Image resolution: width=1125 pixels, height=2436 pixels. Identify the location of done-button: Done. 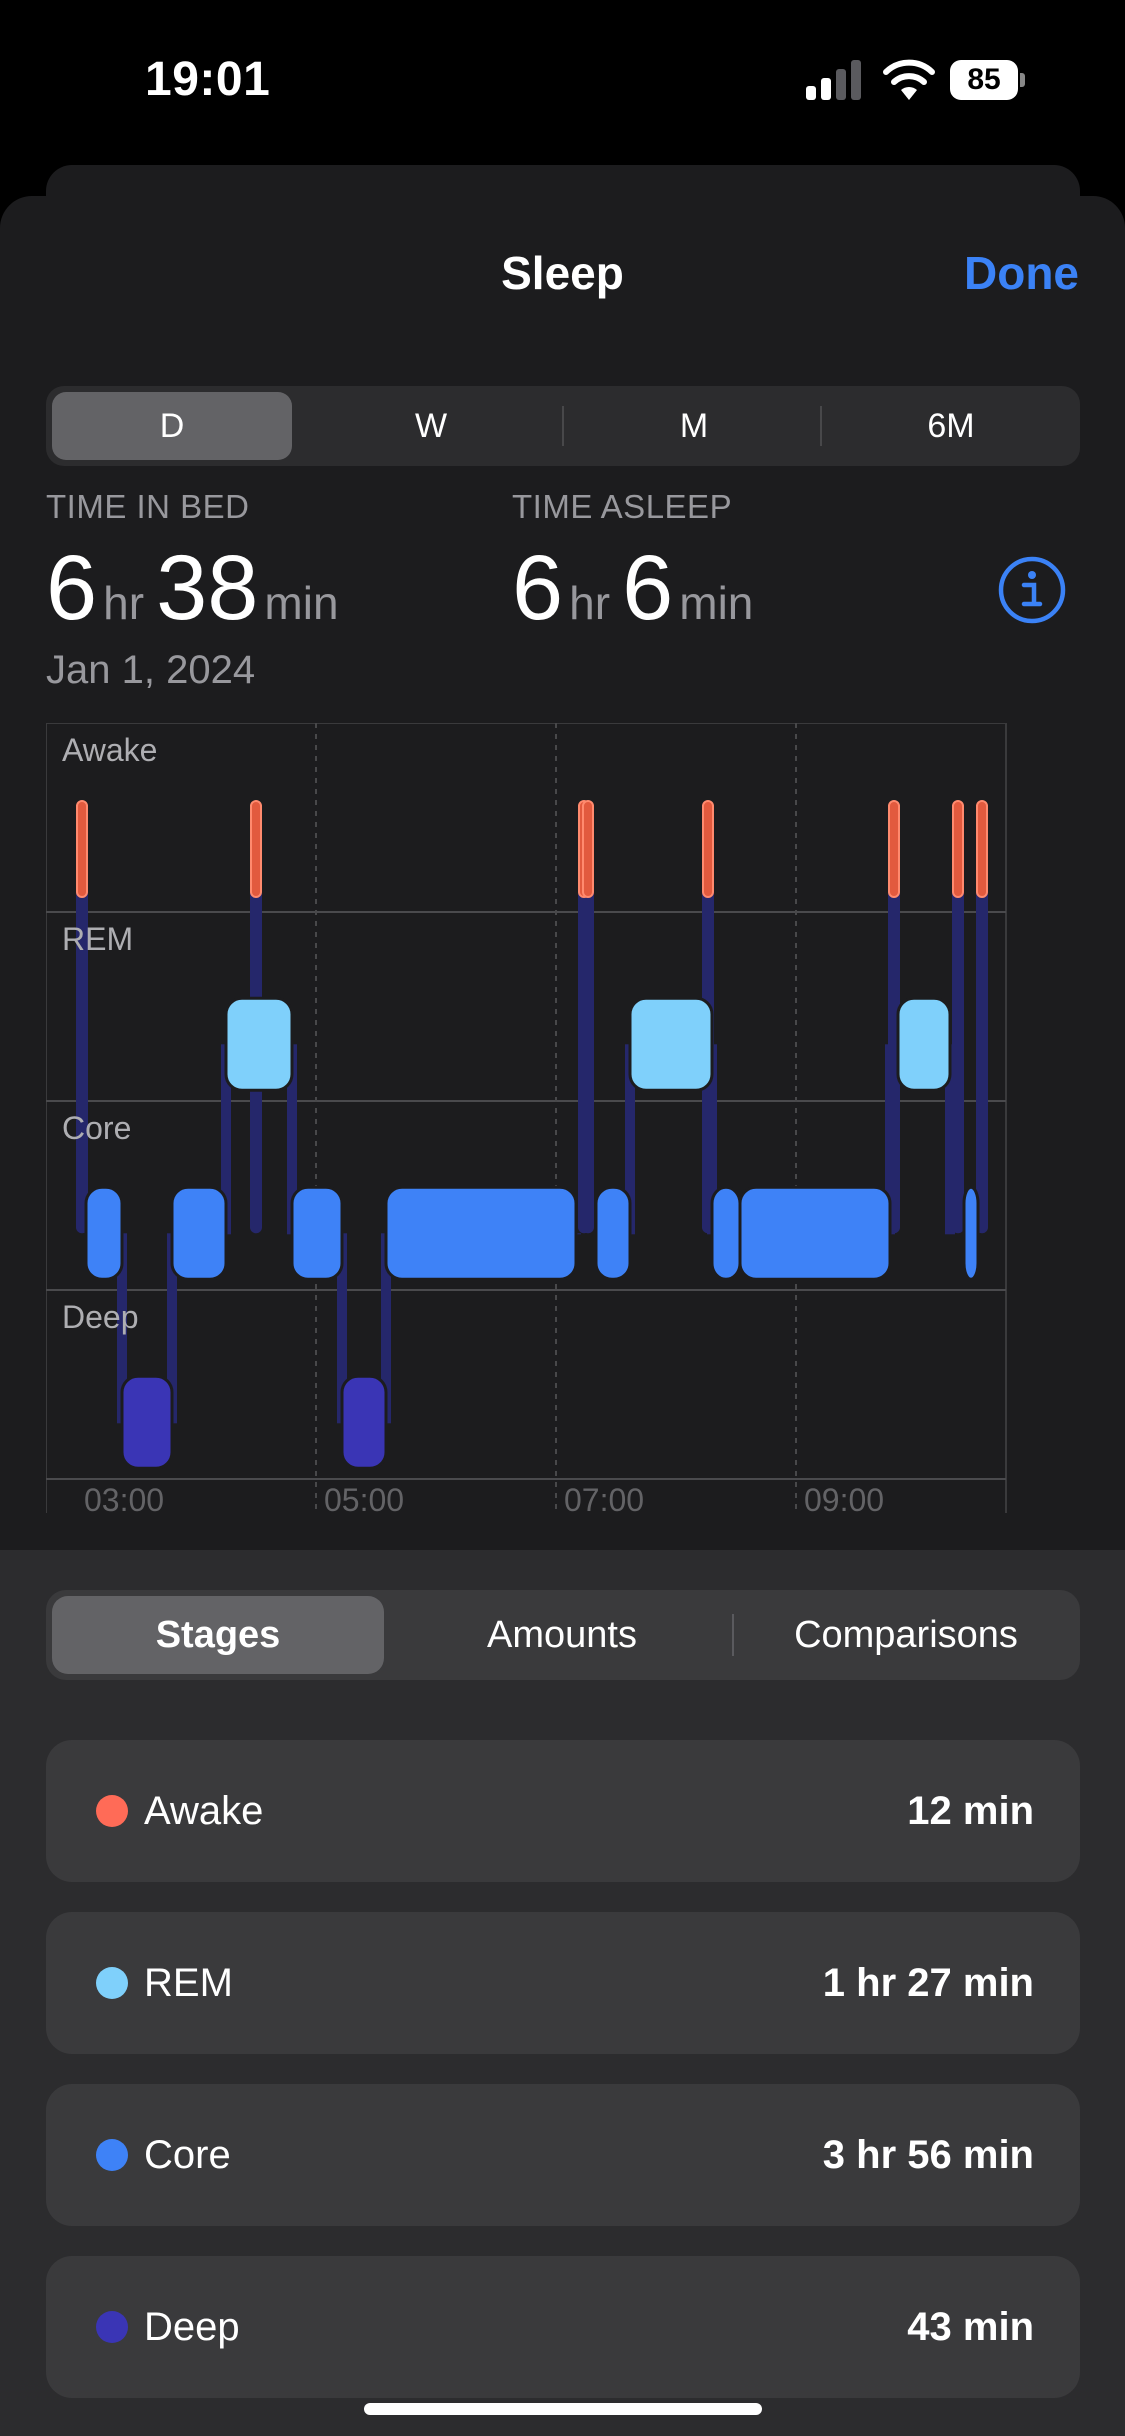
(1021, 273).